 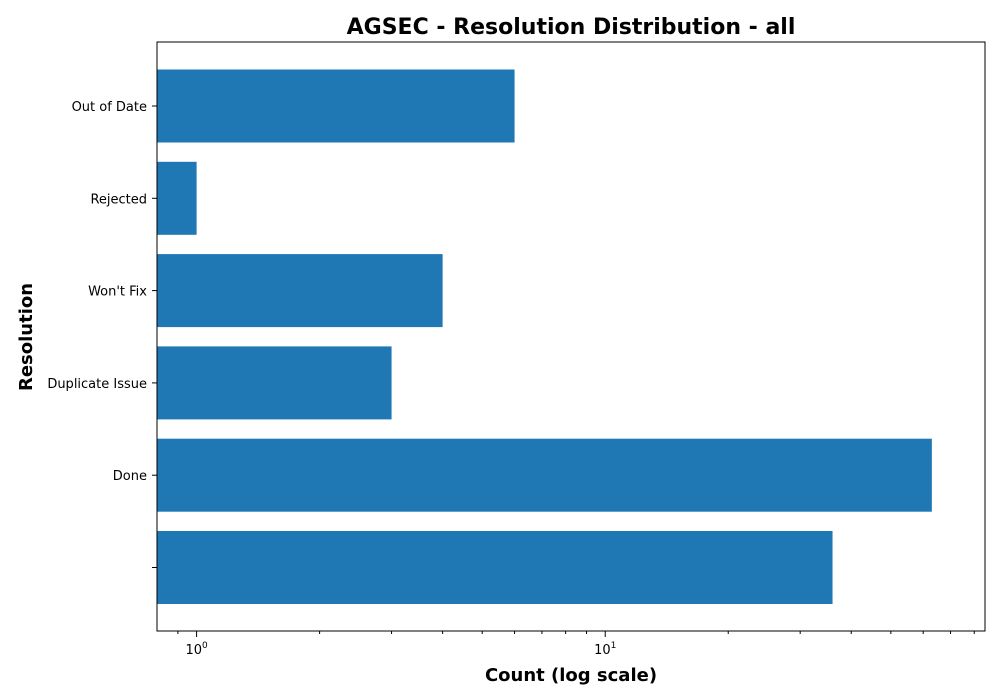 What do you see at coordinates (97, 384) in the screenshot?
I see `y-tick-label: Duplicate Issue` at bounding box center [97, 384].